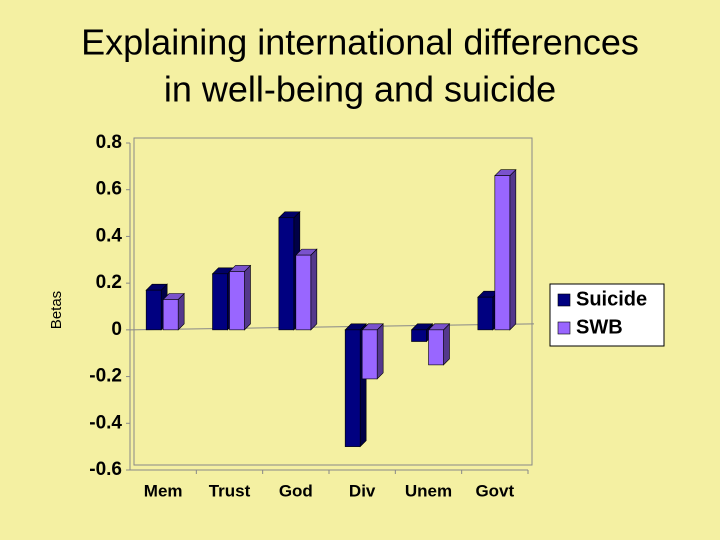  Describe the element at coordinates (360, 42) in the screenshot. I see `chart-title: Explaining international differences` at that location.